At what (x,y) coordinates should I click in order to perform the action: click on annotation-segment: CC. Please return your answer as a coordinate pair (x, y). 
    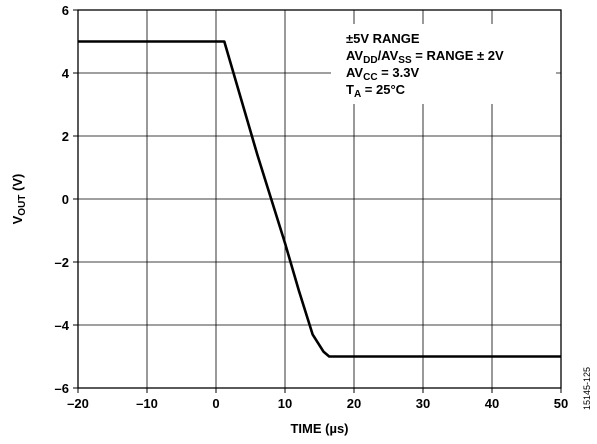
    Looking at the image, I should click on (370, 77).